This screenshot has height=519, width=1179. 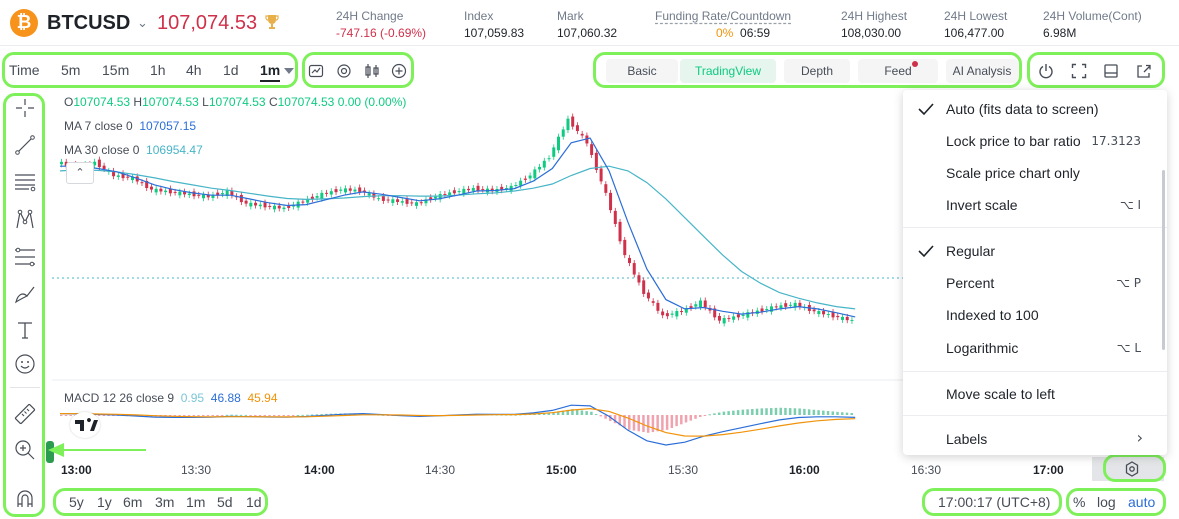 I want to click on tab-feed: Feed, so click(x=898, y=71).